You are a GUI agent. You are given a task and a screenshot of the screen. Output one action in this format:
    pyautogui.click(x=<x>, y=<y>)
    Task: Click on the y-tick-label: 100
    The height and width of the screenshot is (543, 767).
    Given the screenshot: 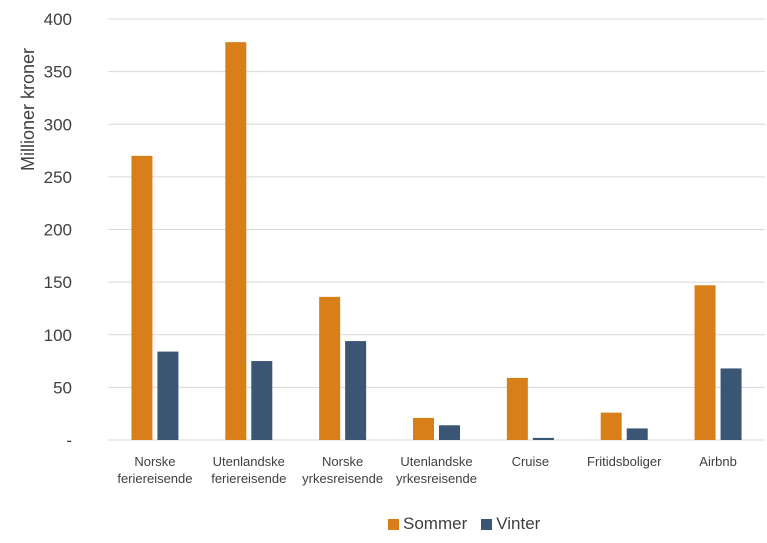 What is the action you would take?
    pyautogui.click(x=58, y=335)
    